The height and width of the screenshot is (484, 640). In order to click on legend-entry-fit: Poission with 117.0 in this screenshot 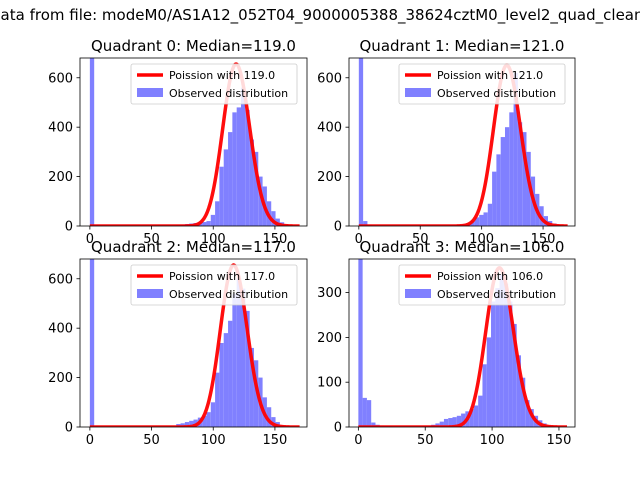, I will do `click(222, 276)`.